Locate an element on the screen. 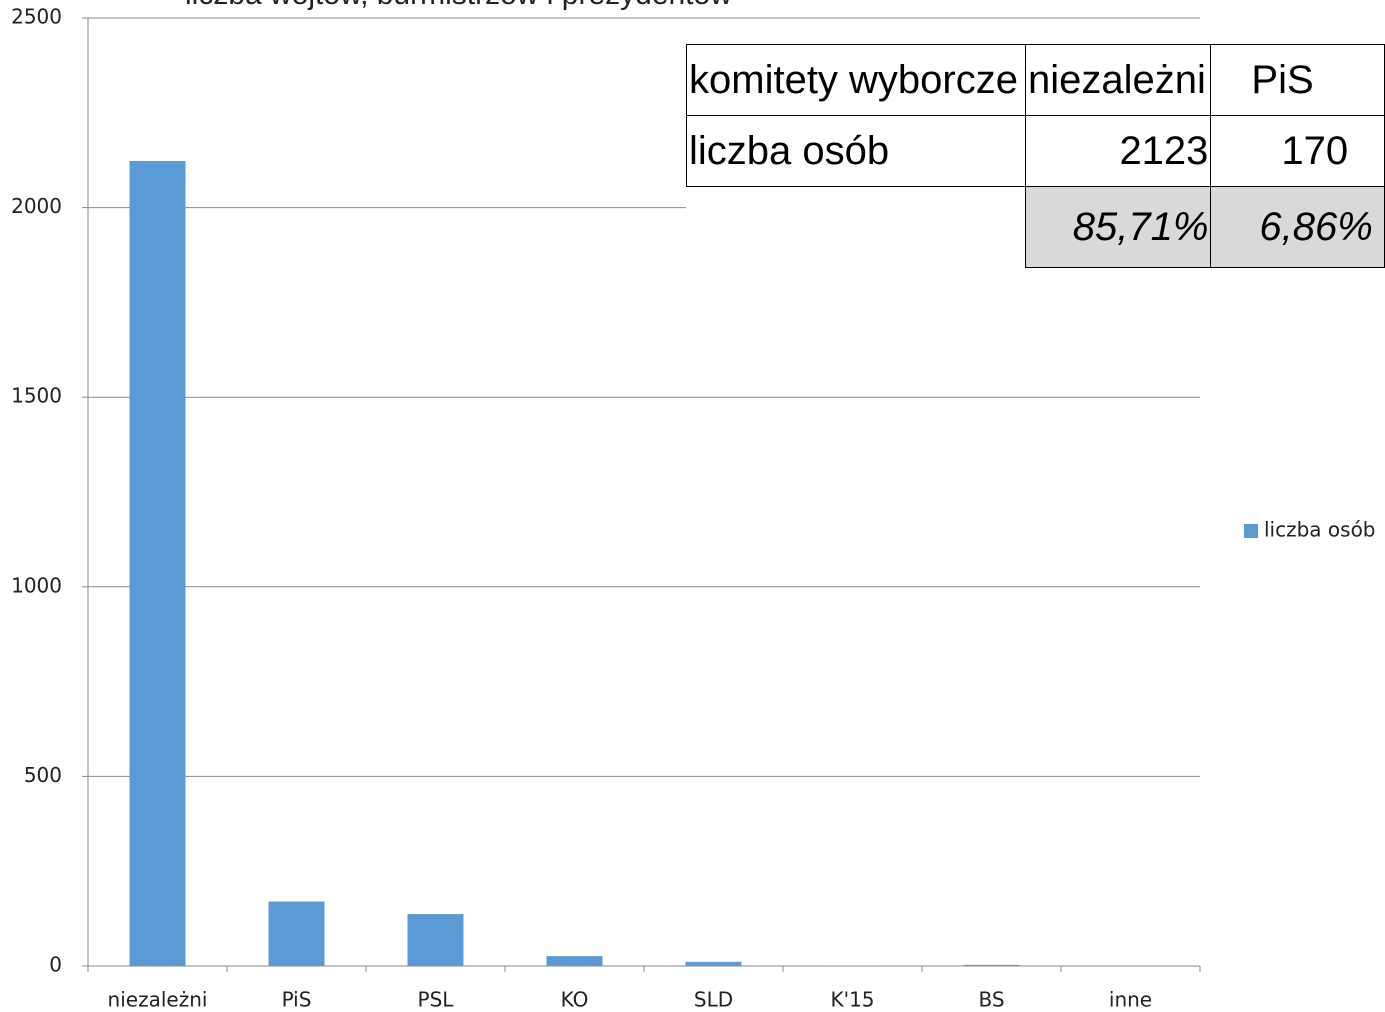  x-tick-label: niezależni is located at coordinates (158, 1000).